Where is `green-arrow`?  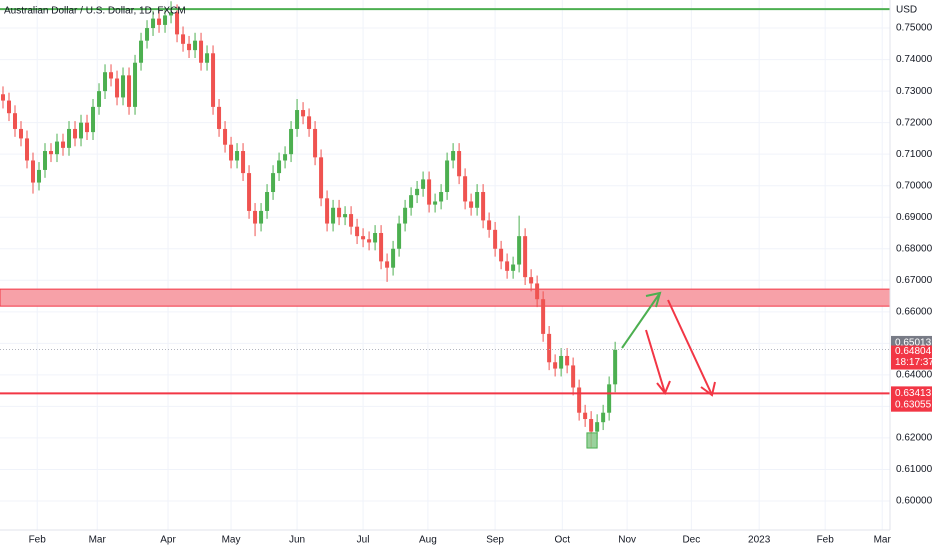 green-arrow is located at coordinates (641, 320).